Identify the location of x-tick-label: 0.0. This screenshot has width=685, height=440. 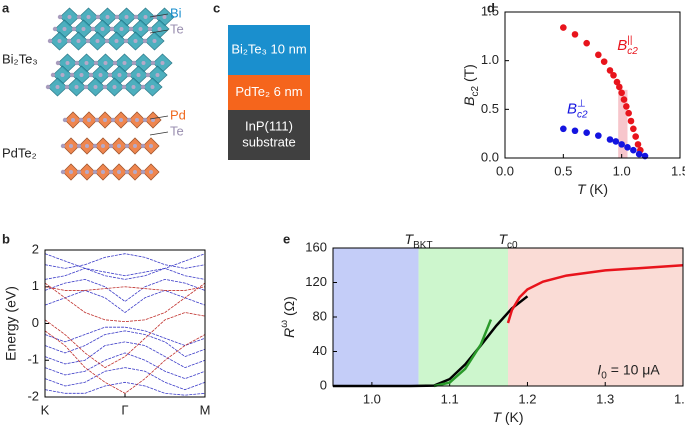
(505, 170).